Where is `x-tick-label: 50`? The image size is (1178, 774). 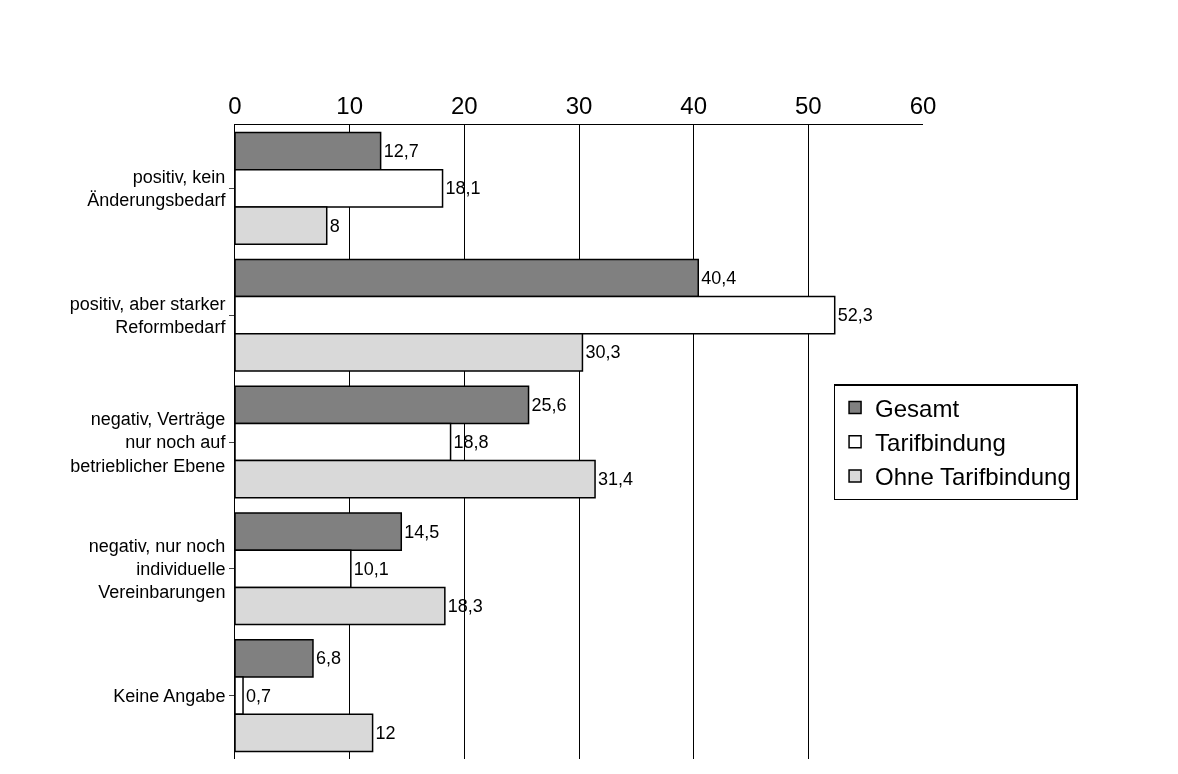
x-tick-label: 50 is located at coordinates (808, 106).